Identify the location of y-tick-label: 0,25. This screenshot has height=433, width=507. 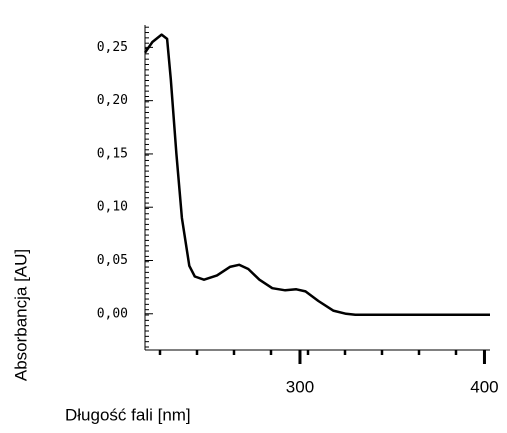
(112, 47).